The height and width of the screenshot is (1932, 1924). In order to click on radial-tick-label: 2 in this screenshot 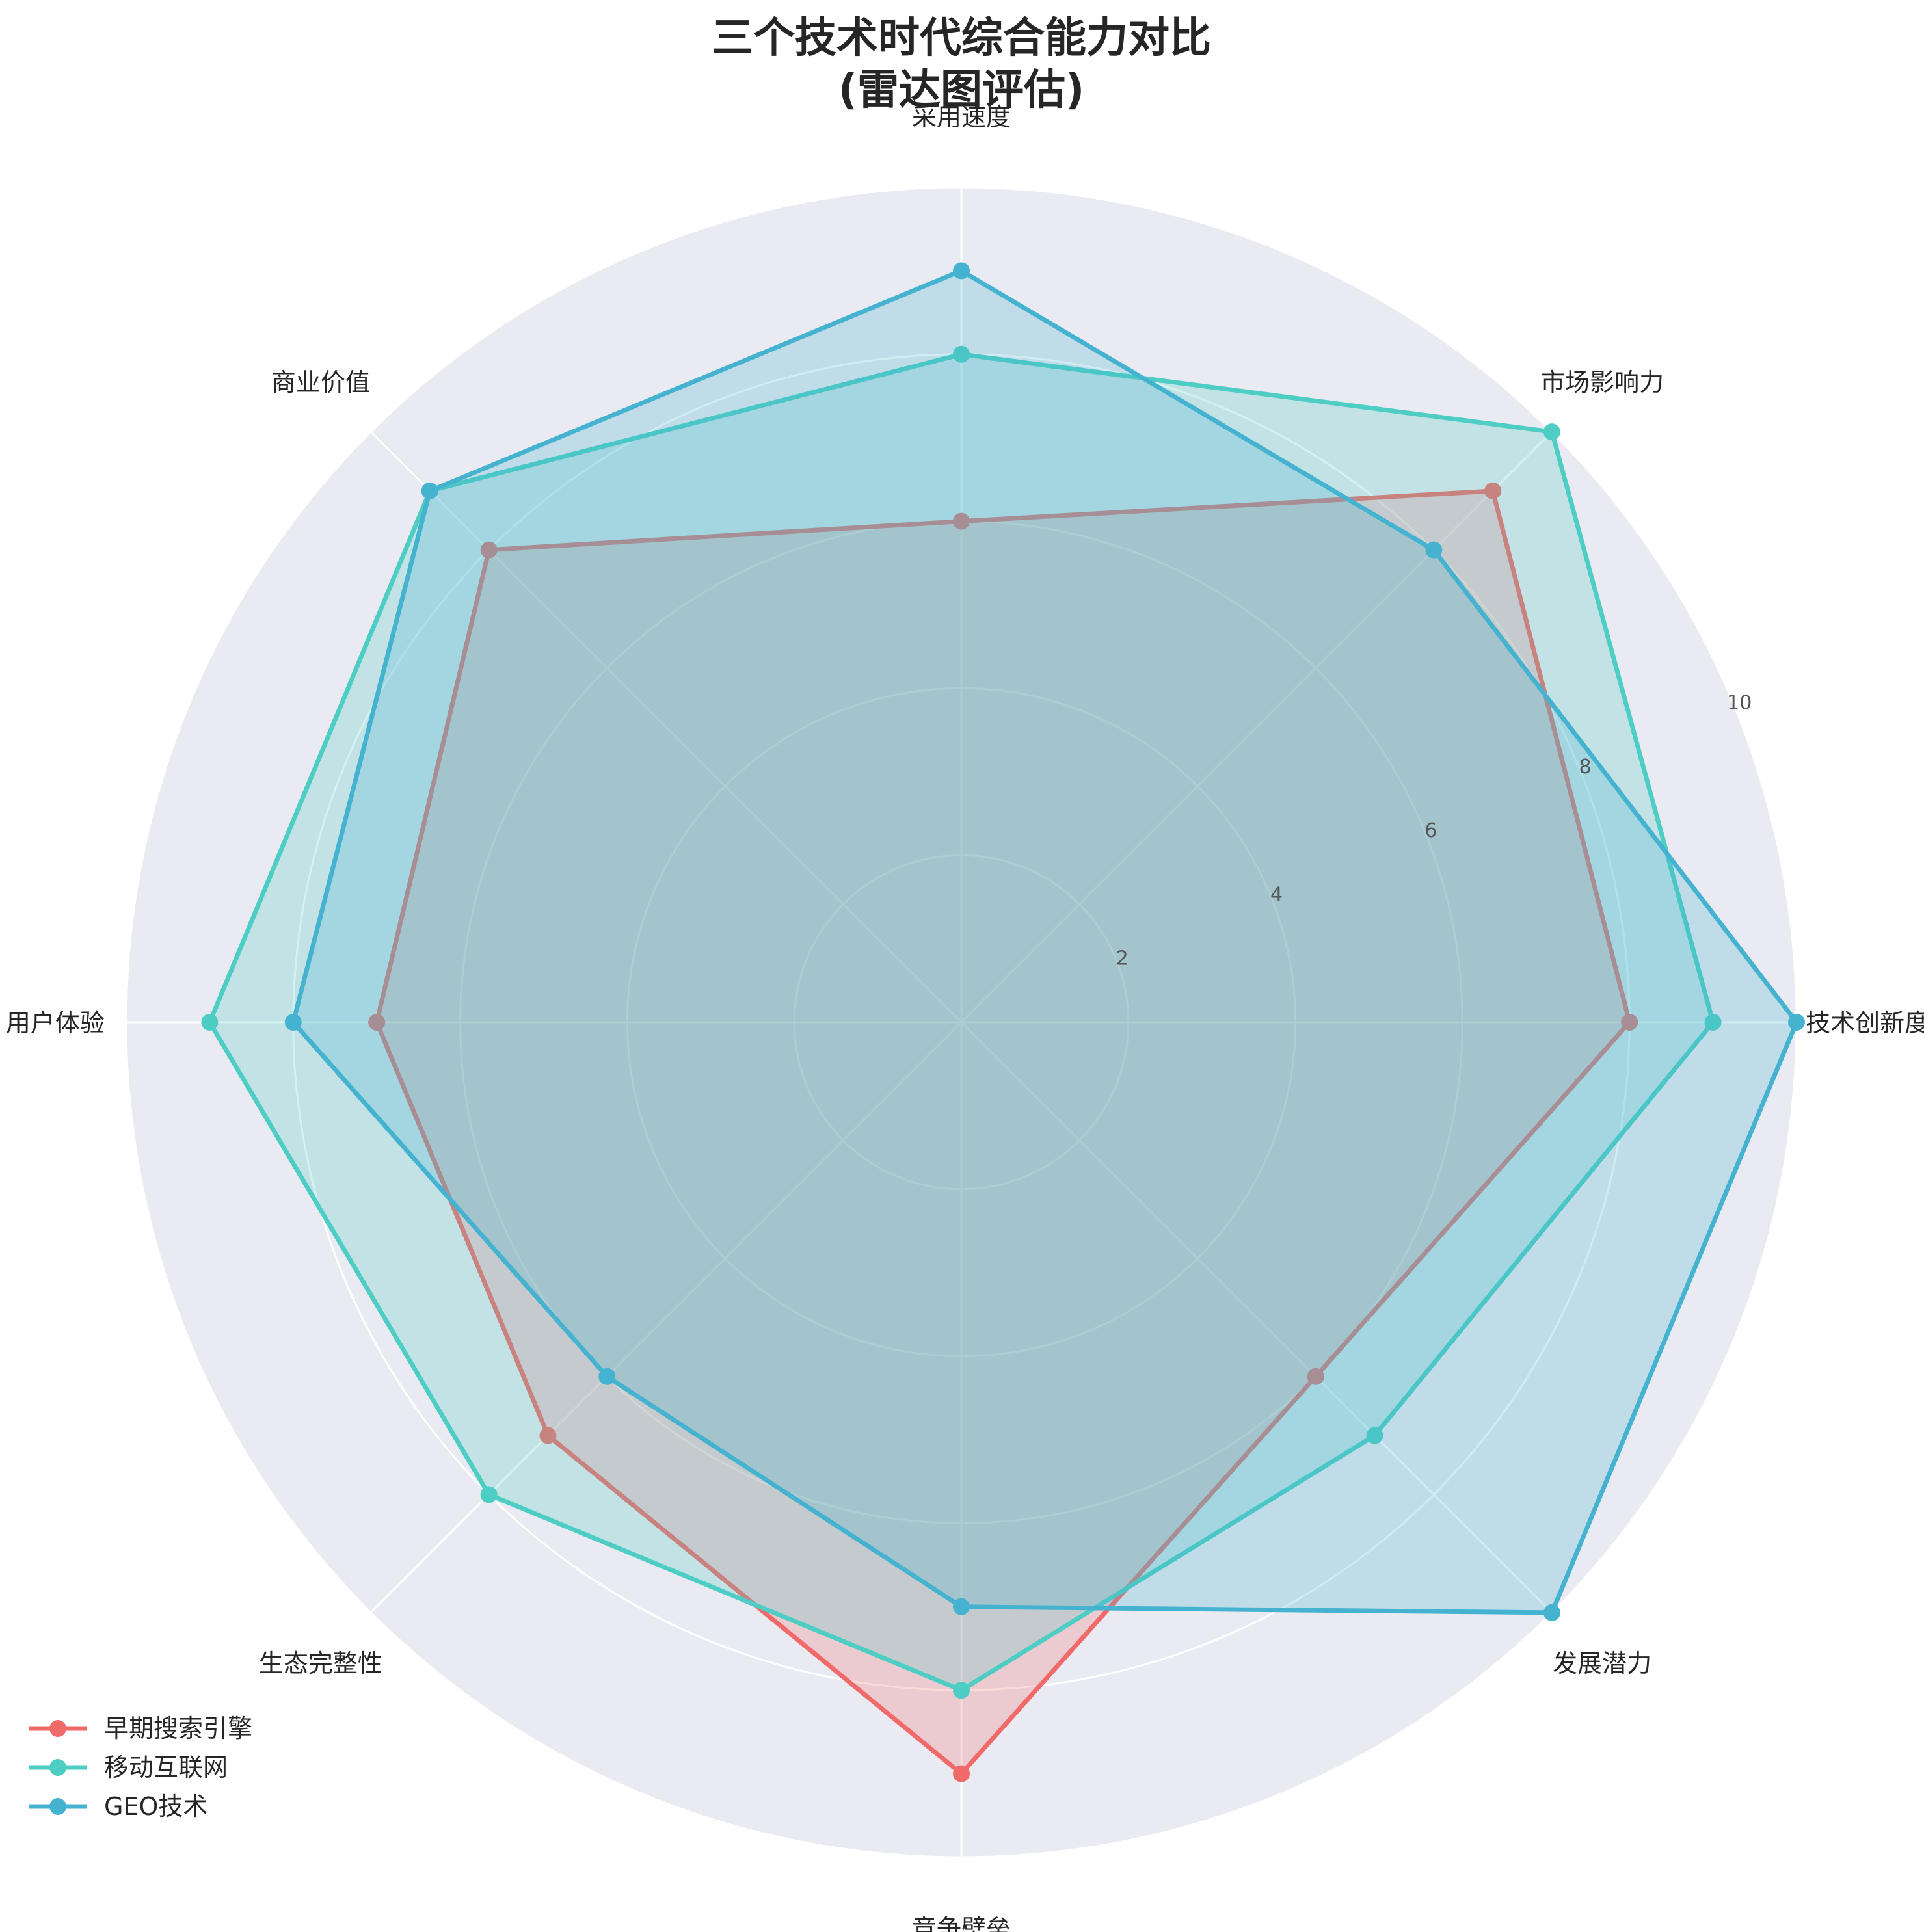, I will do `click(1122, 958)`.